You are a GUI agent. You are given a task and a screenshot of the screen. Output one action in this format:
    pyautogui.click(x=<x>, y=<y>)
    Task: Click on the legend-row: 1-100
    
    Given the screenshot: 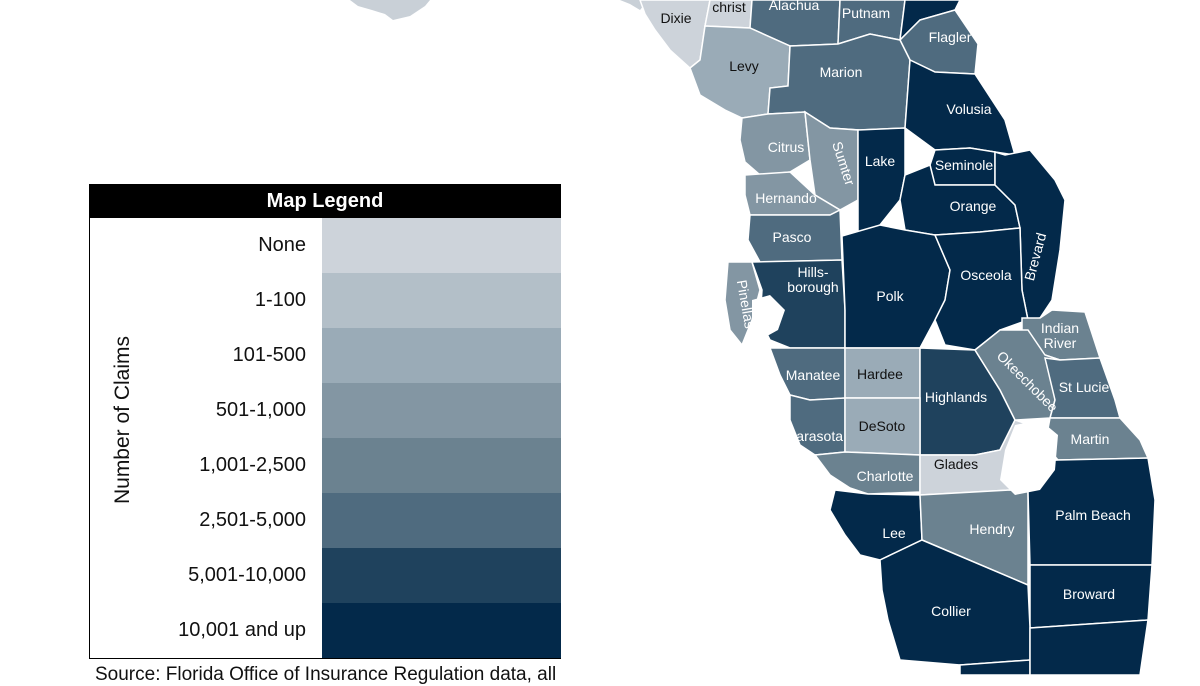 What is the action you would take?
    pyautogui.click(x=325, y=300)
    